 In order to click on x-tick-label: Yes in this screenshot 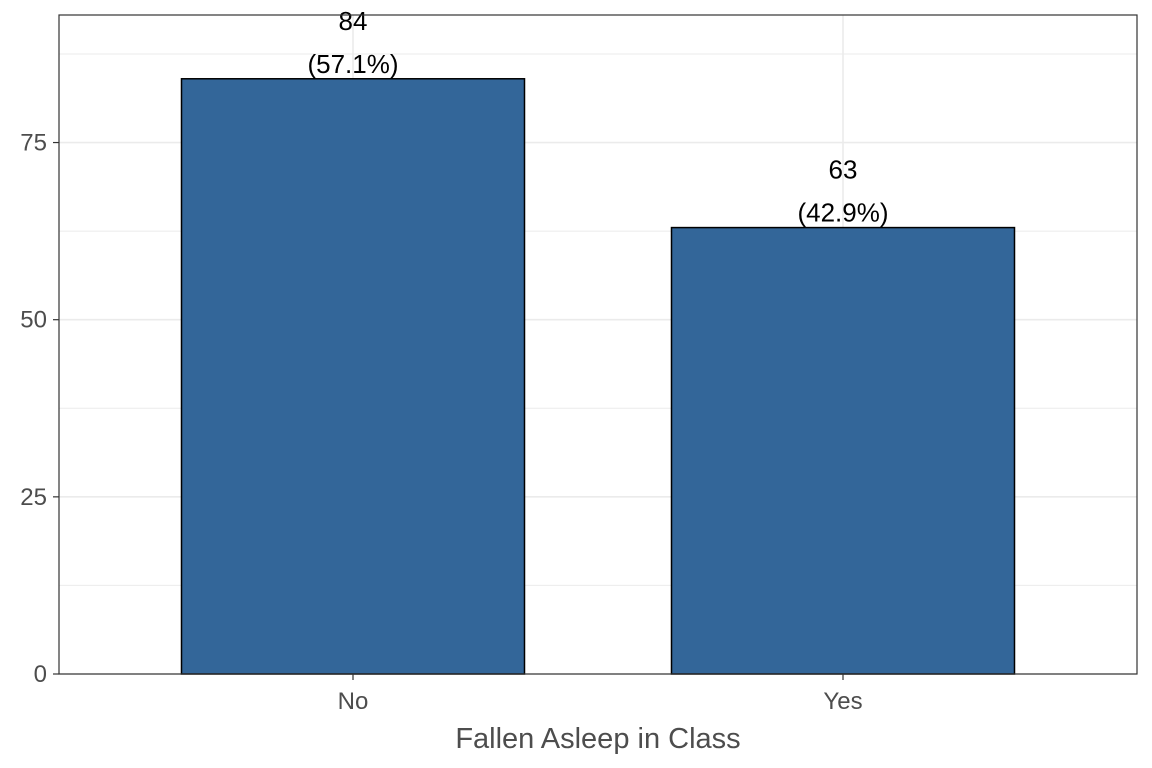, I will do `click(842, 701)`.